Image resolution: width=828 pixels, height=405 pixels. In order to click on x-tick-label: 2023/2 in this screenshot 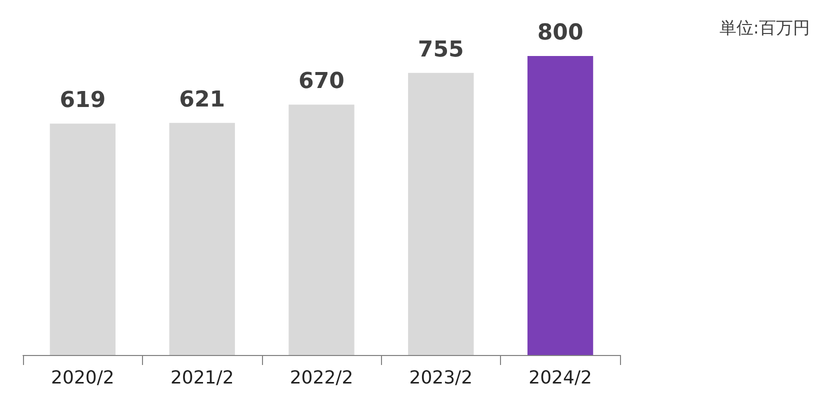, I will do `click(441, 378)`.